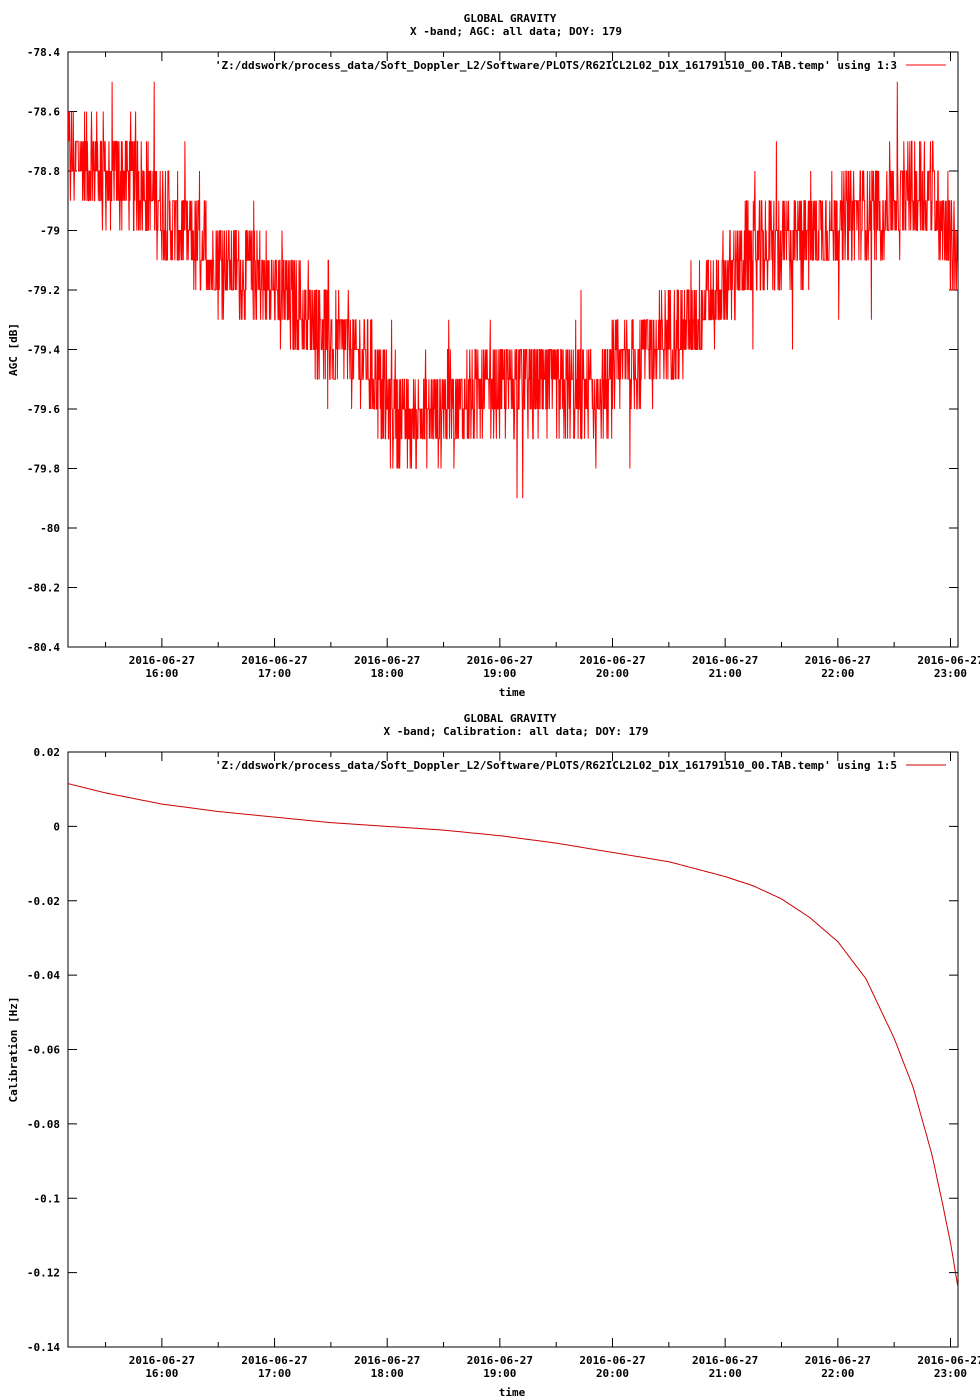 Image resolution: width=980 pixels, height=1400 pixels. What do you see at coordinates (43, 409) in the screenshot?
I see `y-tick-label: -79.6` at bounding box center [43, 409].